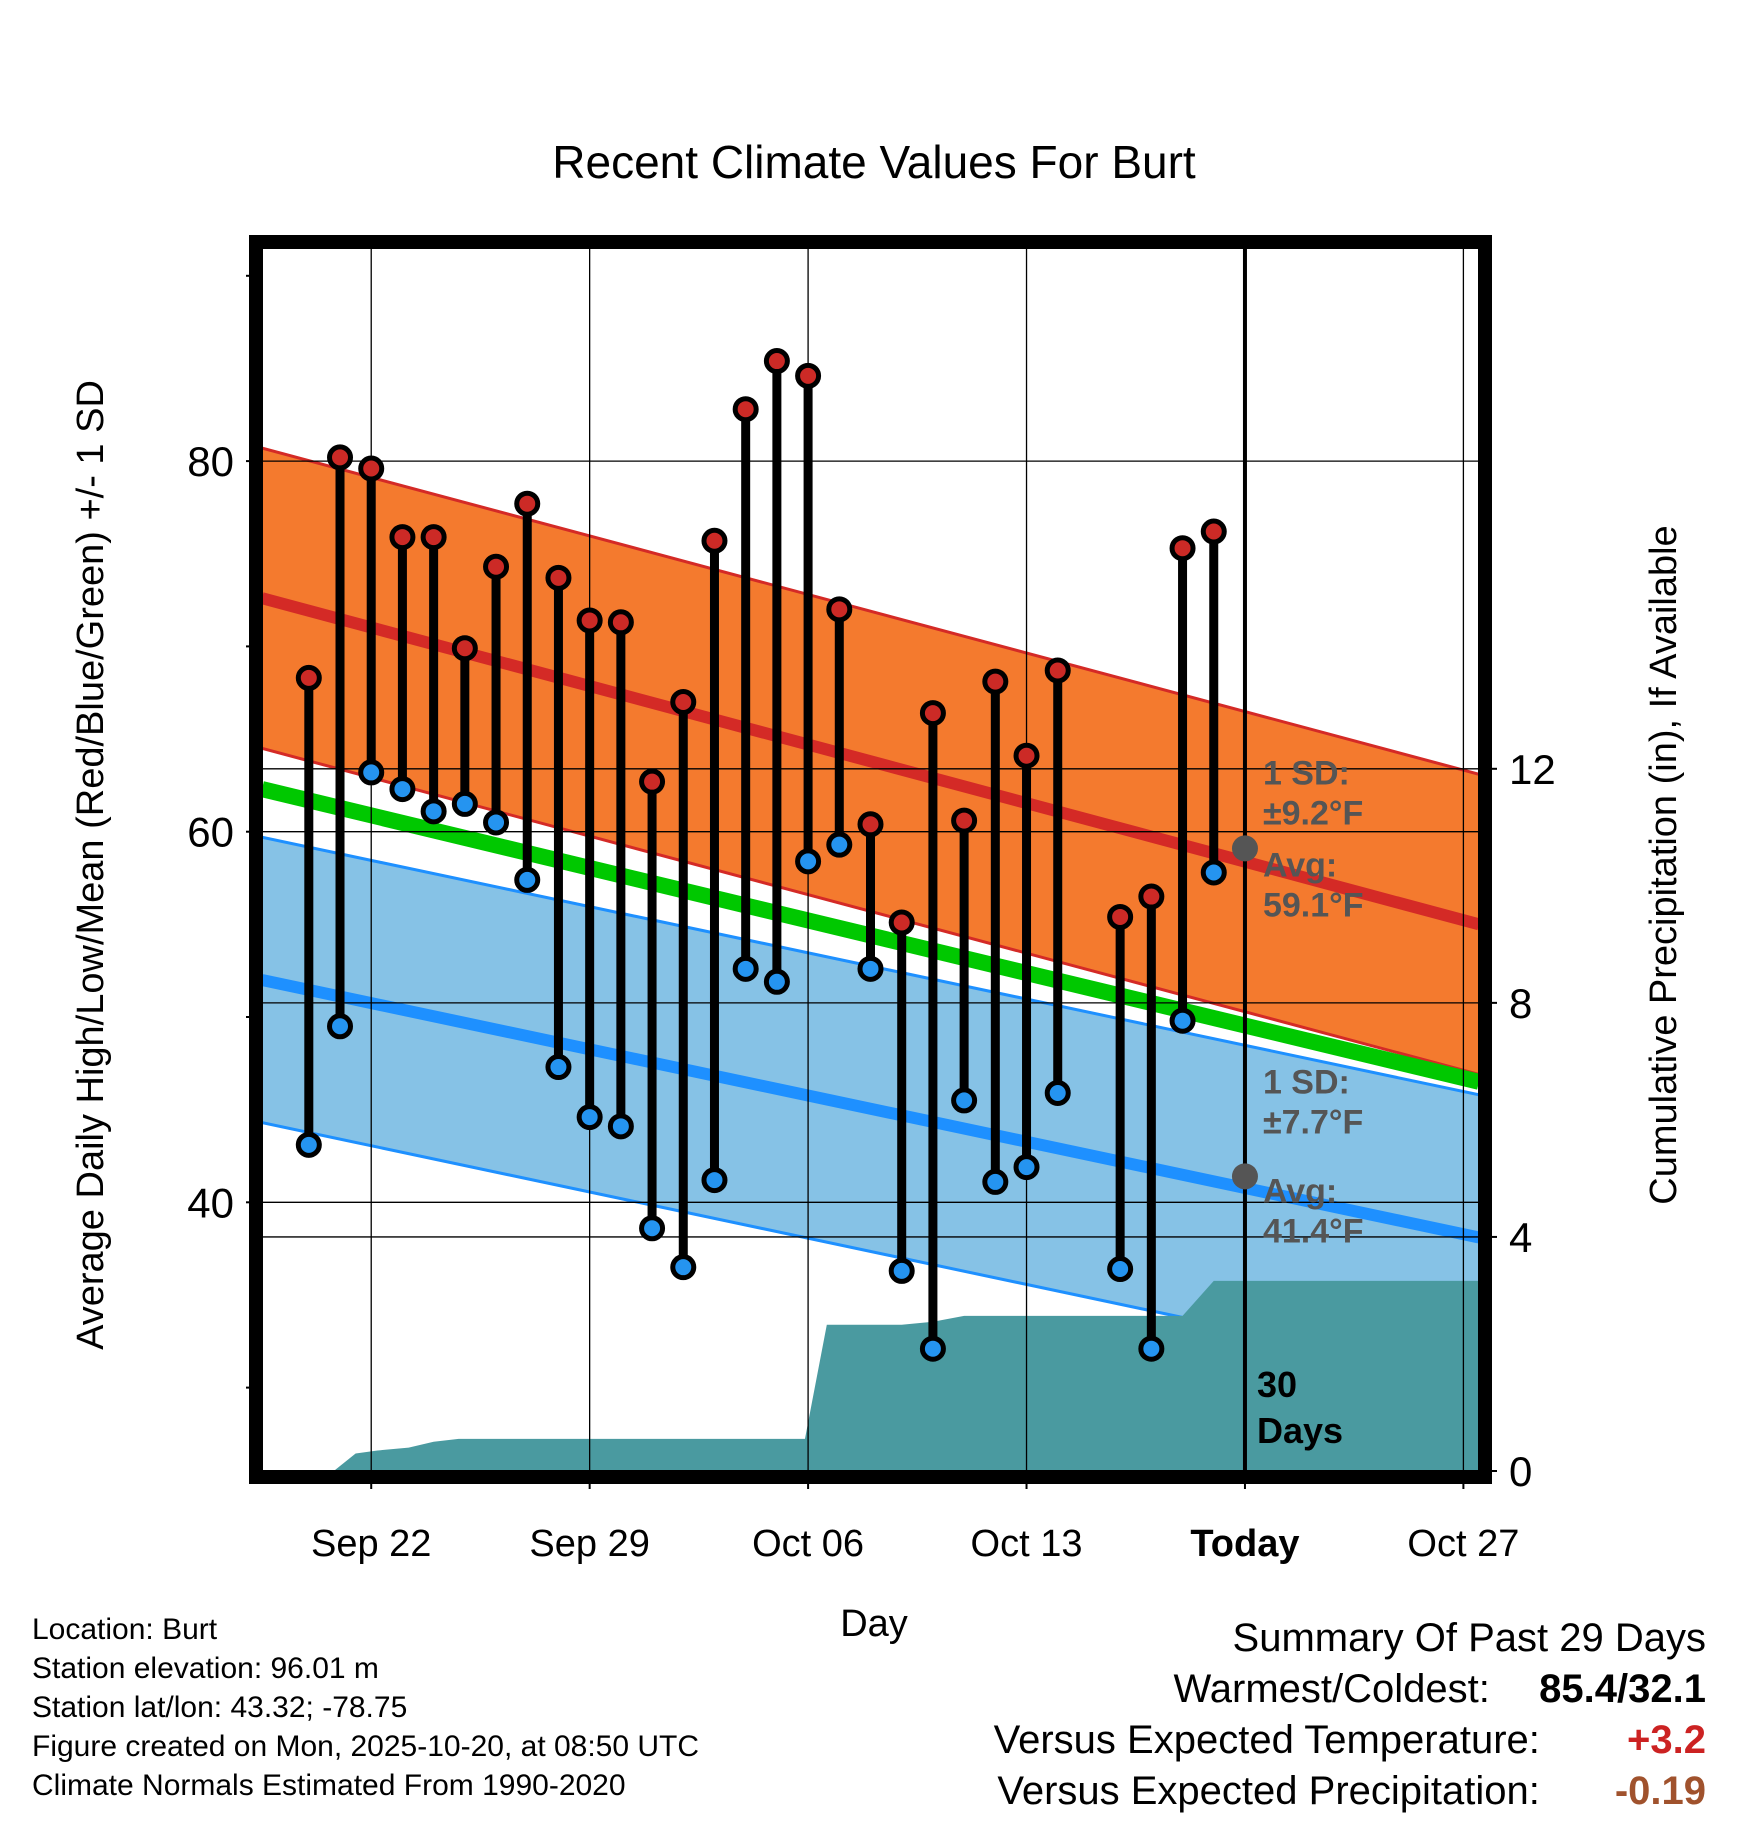 This screenshot has width=1748, height=1828. I want to click on x-axis-tick-label: Oct 27, so click(1463, 1544).